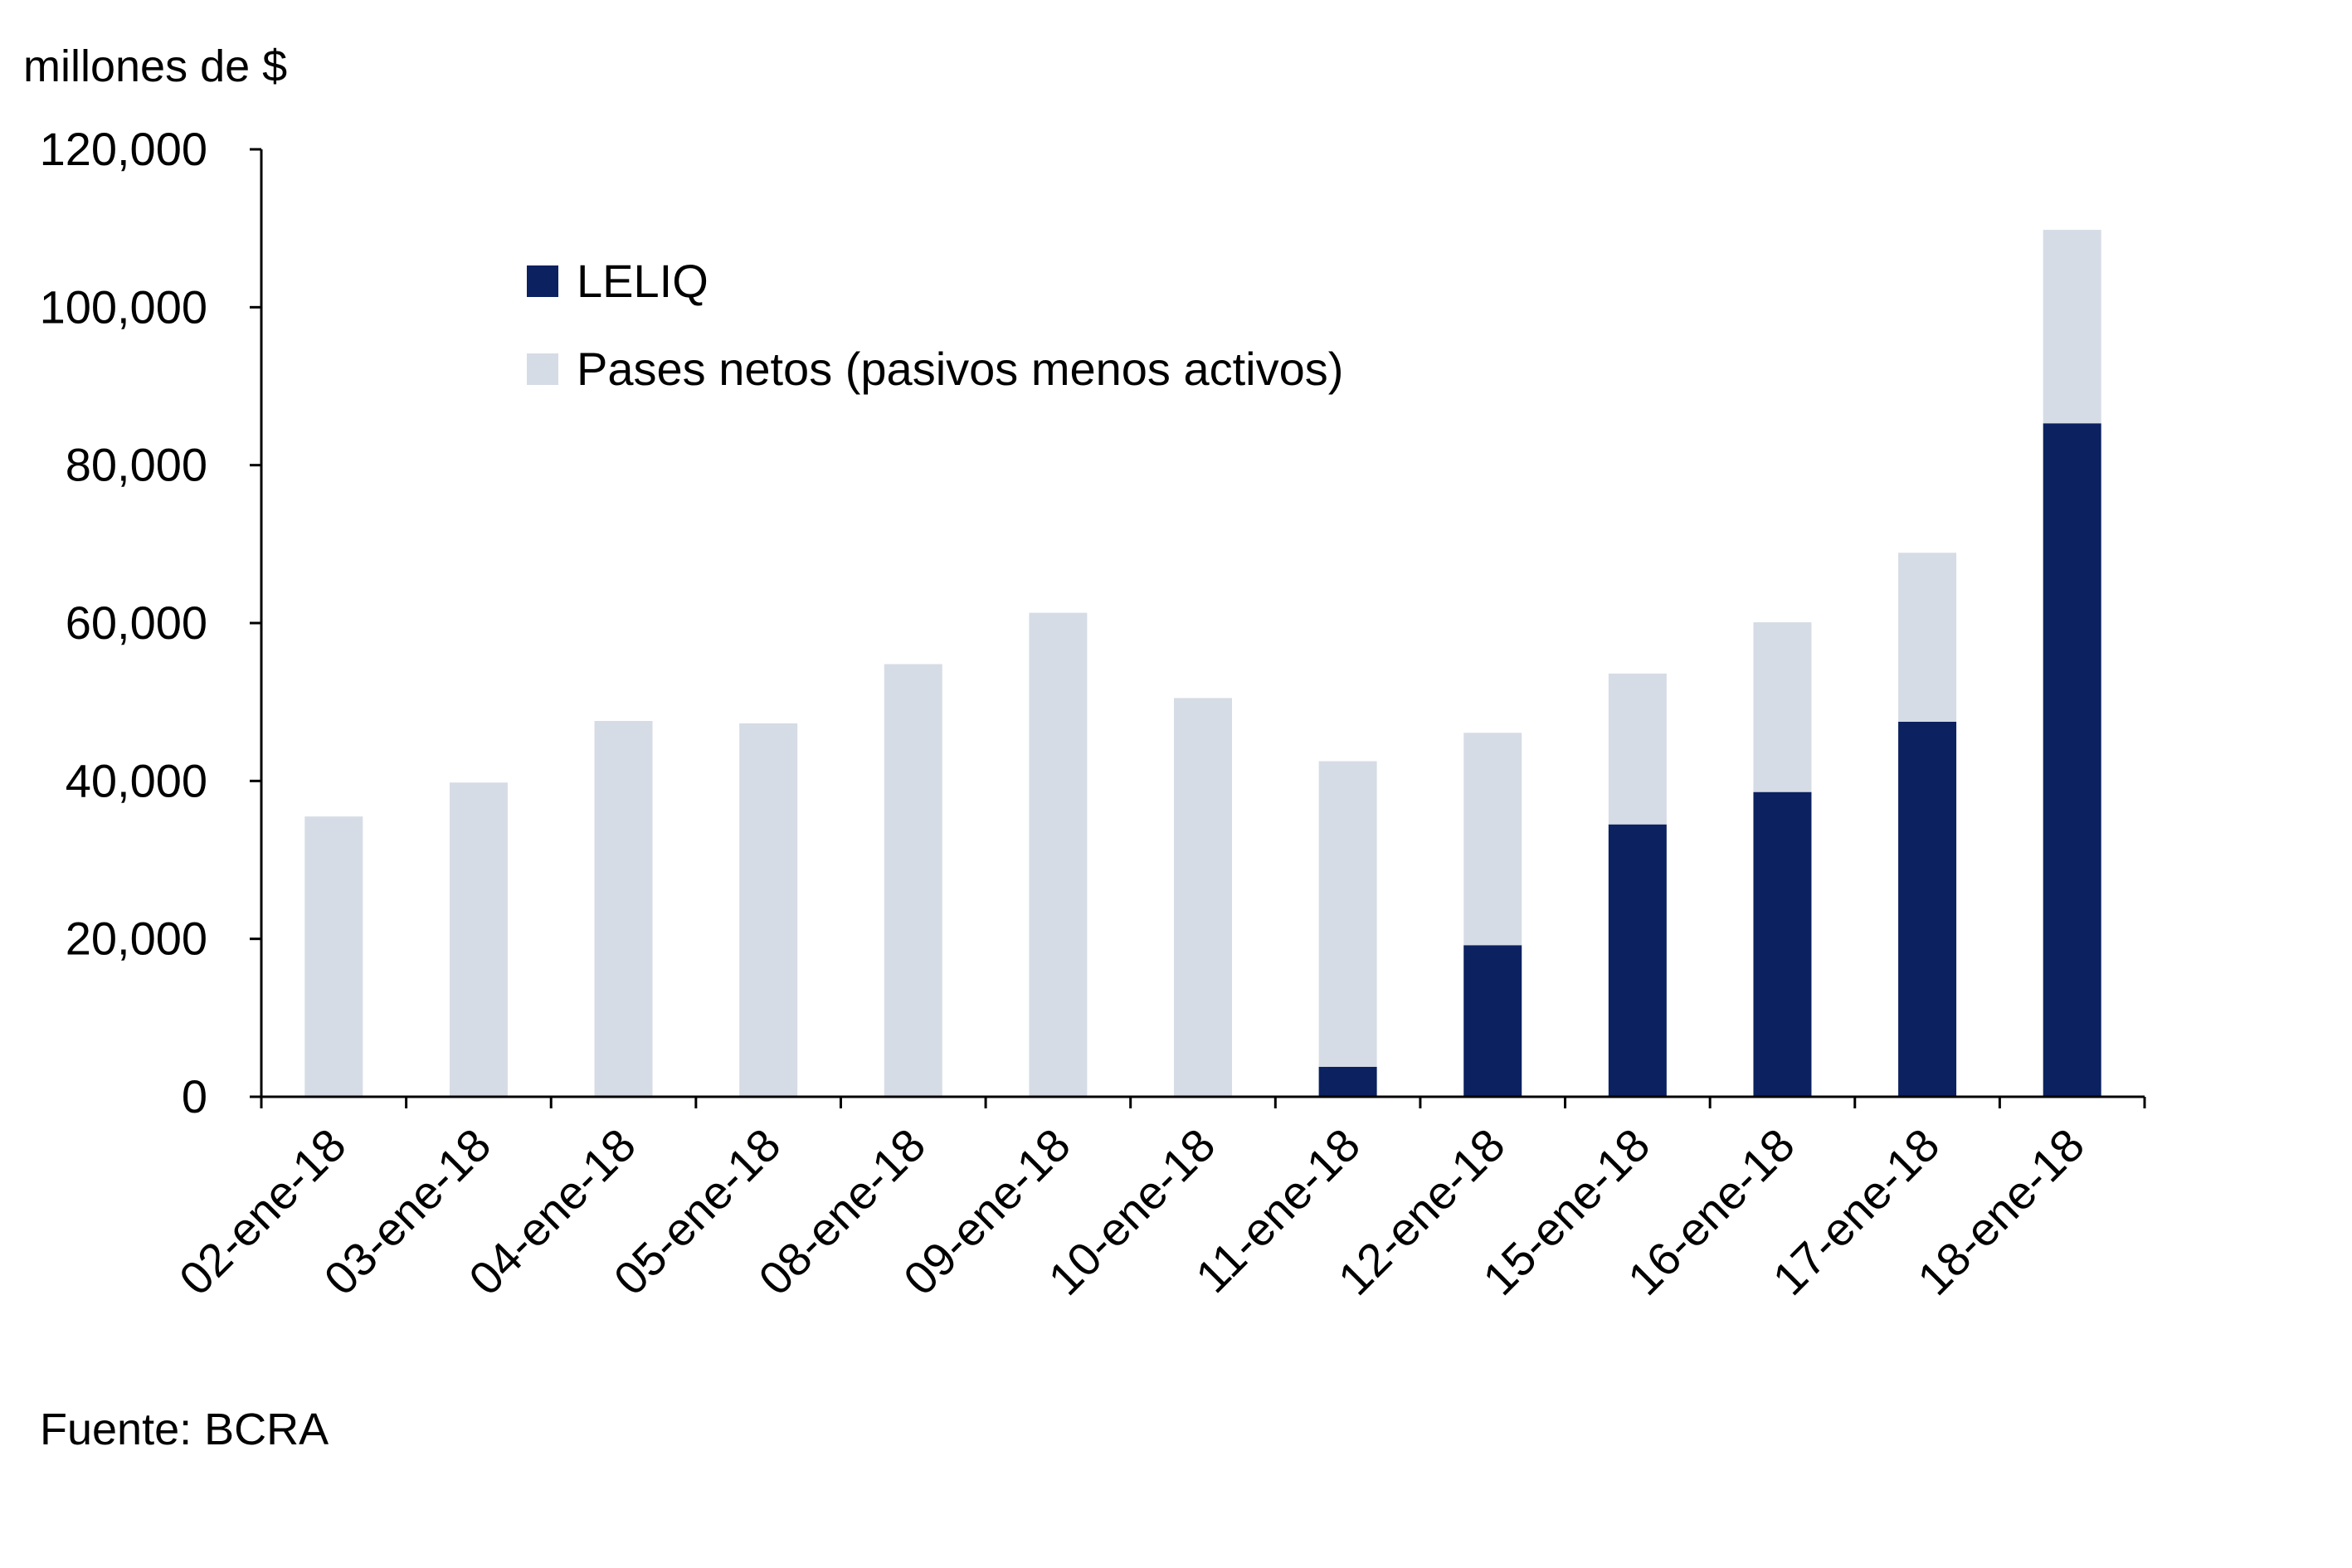  Describe the element at coordinates (136, 465) in the screenshot. I see `y-tick-label: 80,000` at that location.